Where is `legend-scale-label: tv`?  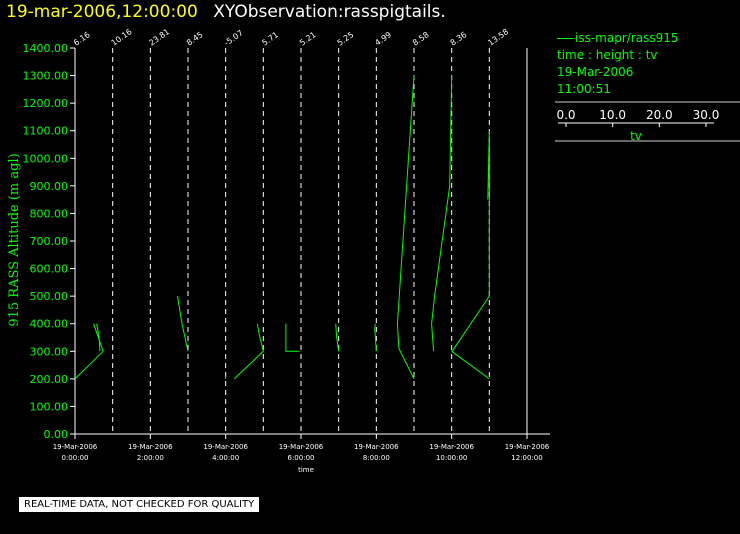
legend-scale-label: tv is located at coordinates (636, 136).